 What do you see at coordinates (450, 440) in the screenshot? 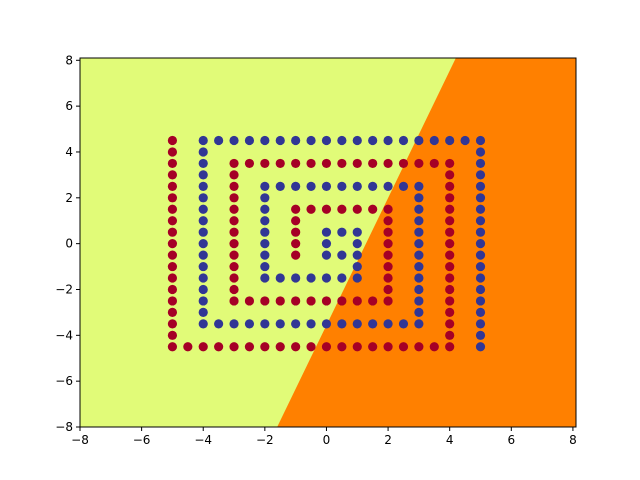
I see `x-tick-label: 4` at bounding box center [450, 440].